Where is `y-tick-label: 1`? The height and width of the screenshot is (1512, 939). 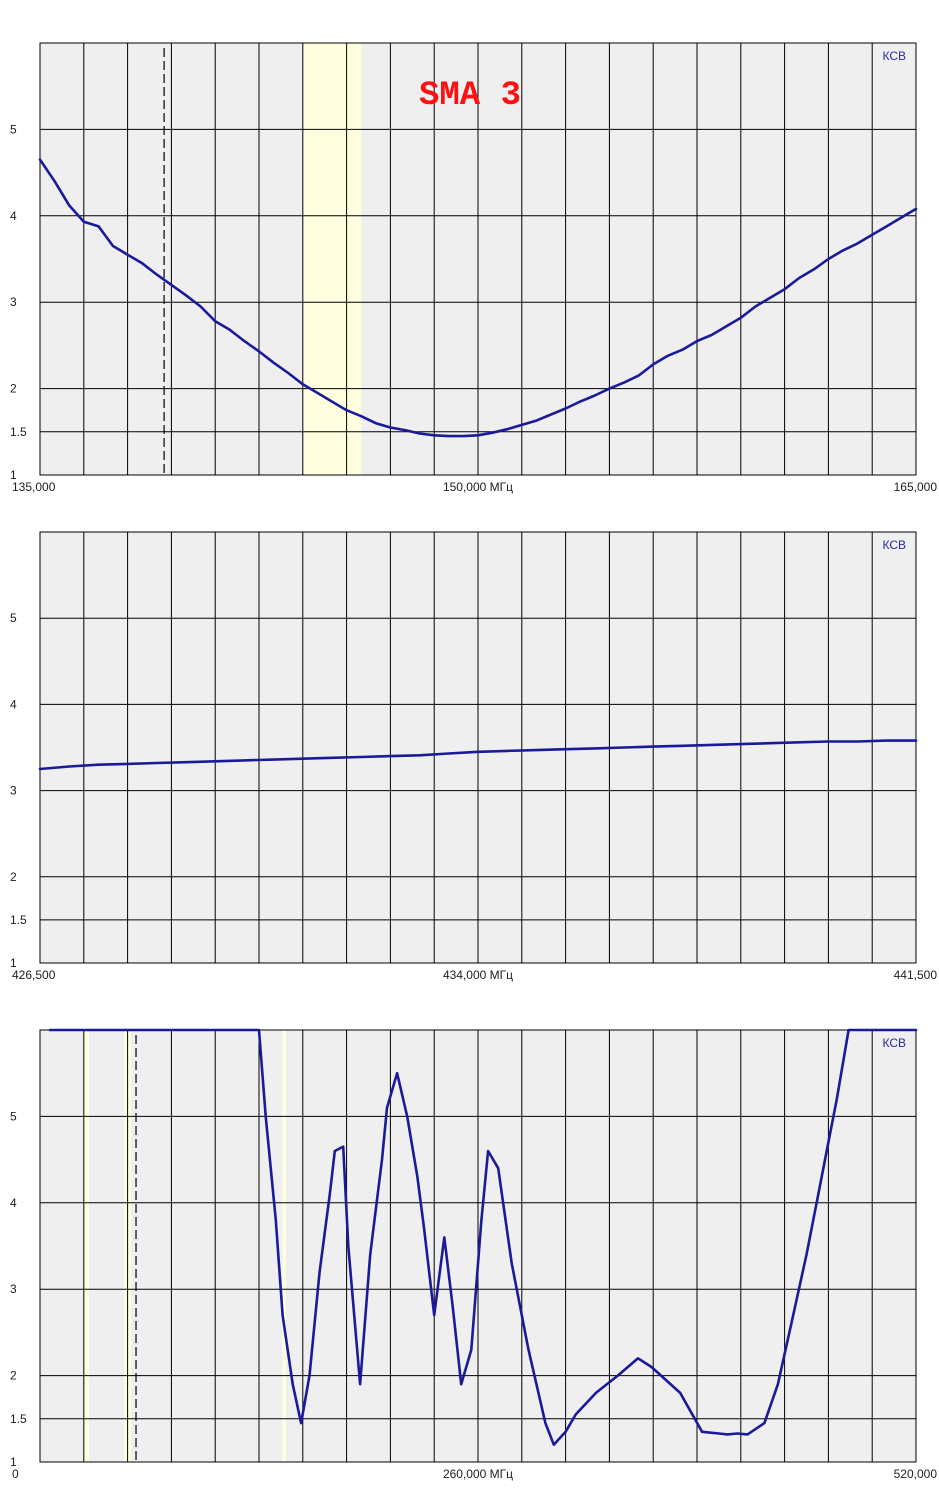
y-tick-label: 1 is located at coordinates (13, 475).